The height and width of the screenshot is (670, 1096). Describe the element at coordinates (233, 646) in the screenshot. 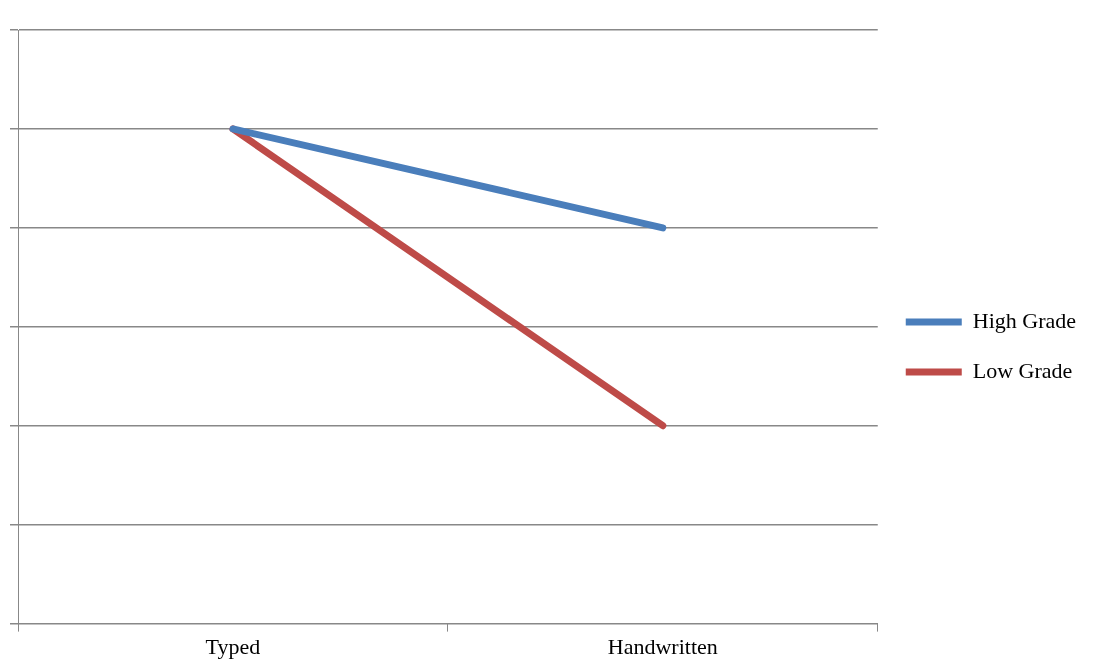

I see `x-tick-label: Typed` at that location.